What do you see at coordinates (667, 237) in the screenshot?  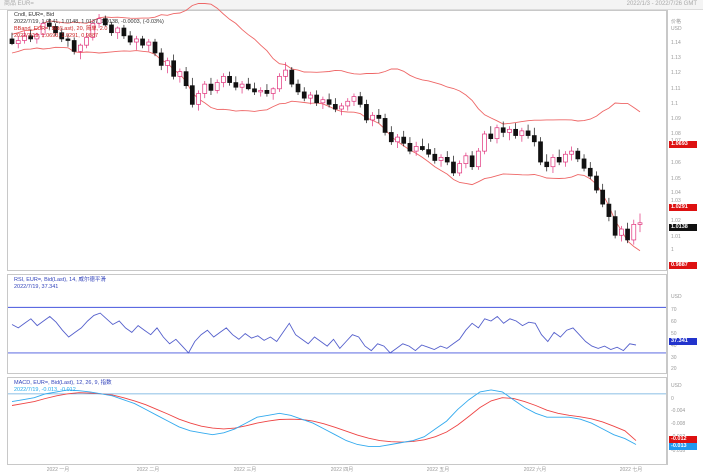 I see `axis-divider` at bounding box center [667, 237].